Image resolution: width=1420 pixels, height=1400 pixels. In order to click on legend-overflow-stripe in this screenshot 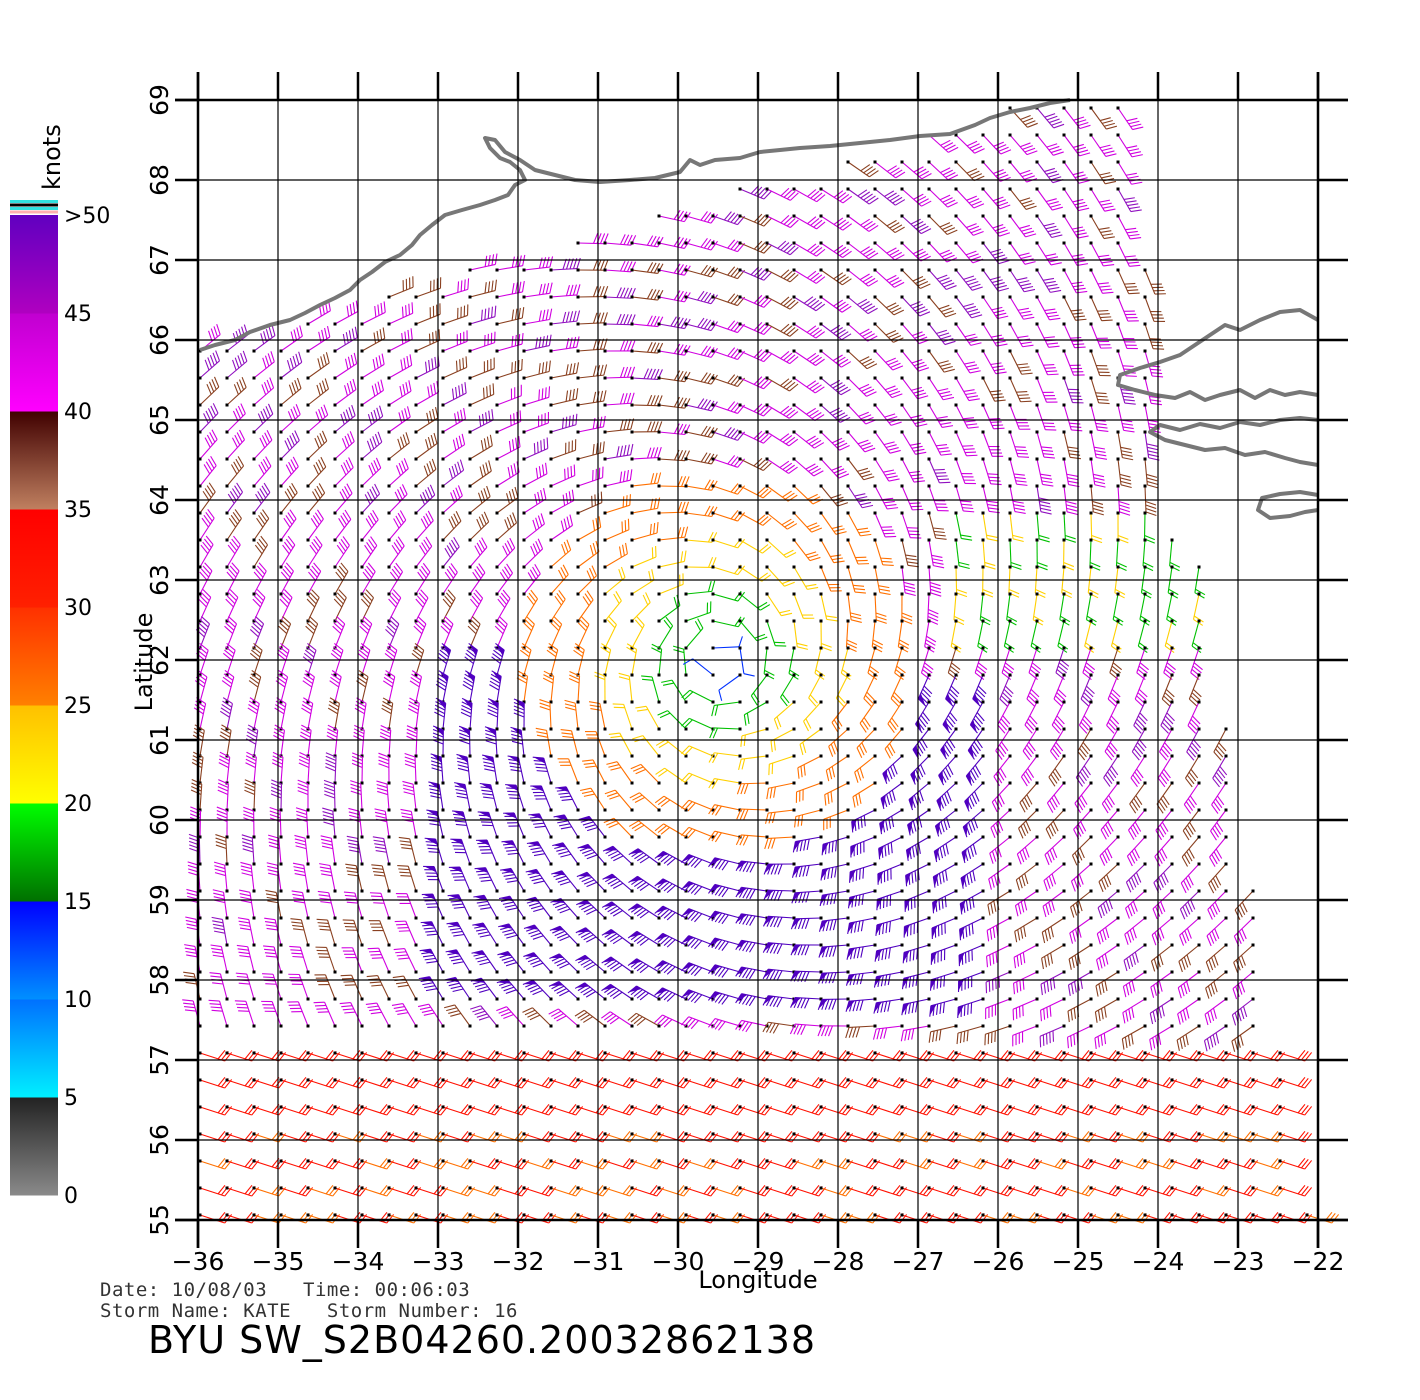, I will do `click(34, 212)`.